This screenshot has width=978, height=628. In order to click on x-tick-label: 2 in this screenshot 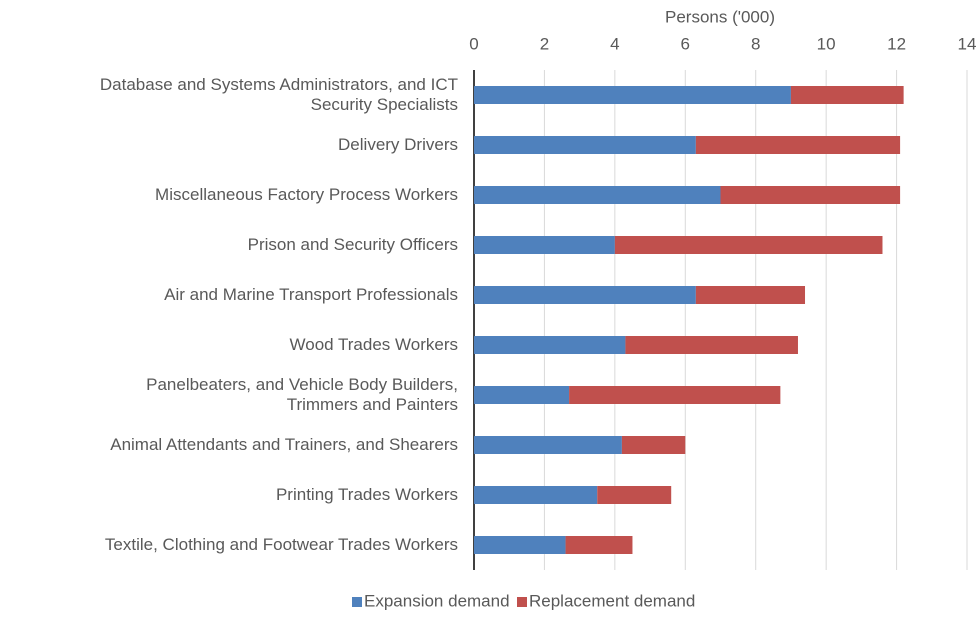, I will do `click(544, 43)`.